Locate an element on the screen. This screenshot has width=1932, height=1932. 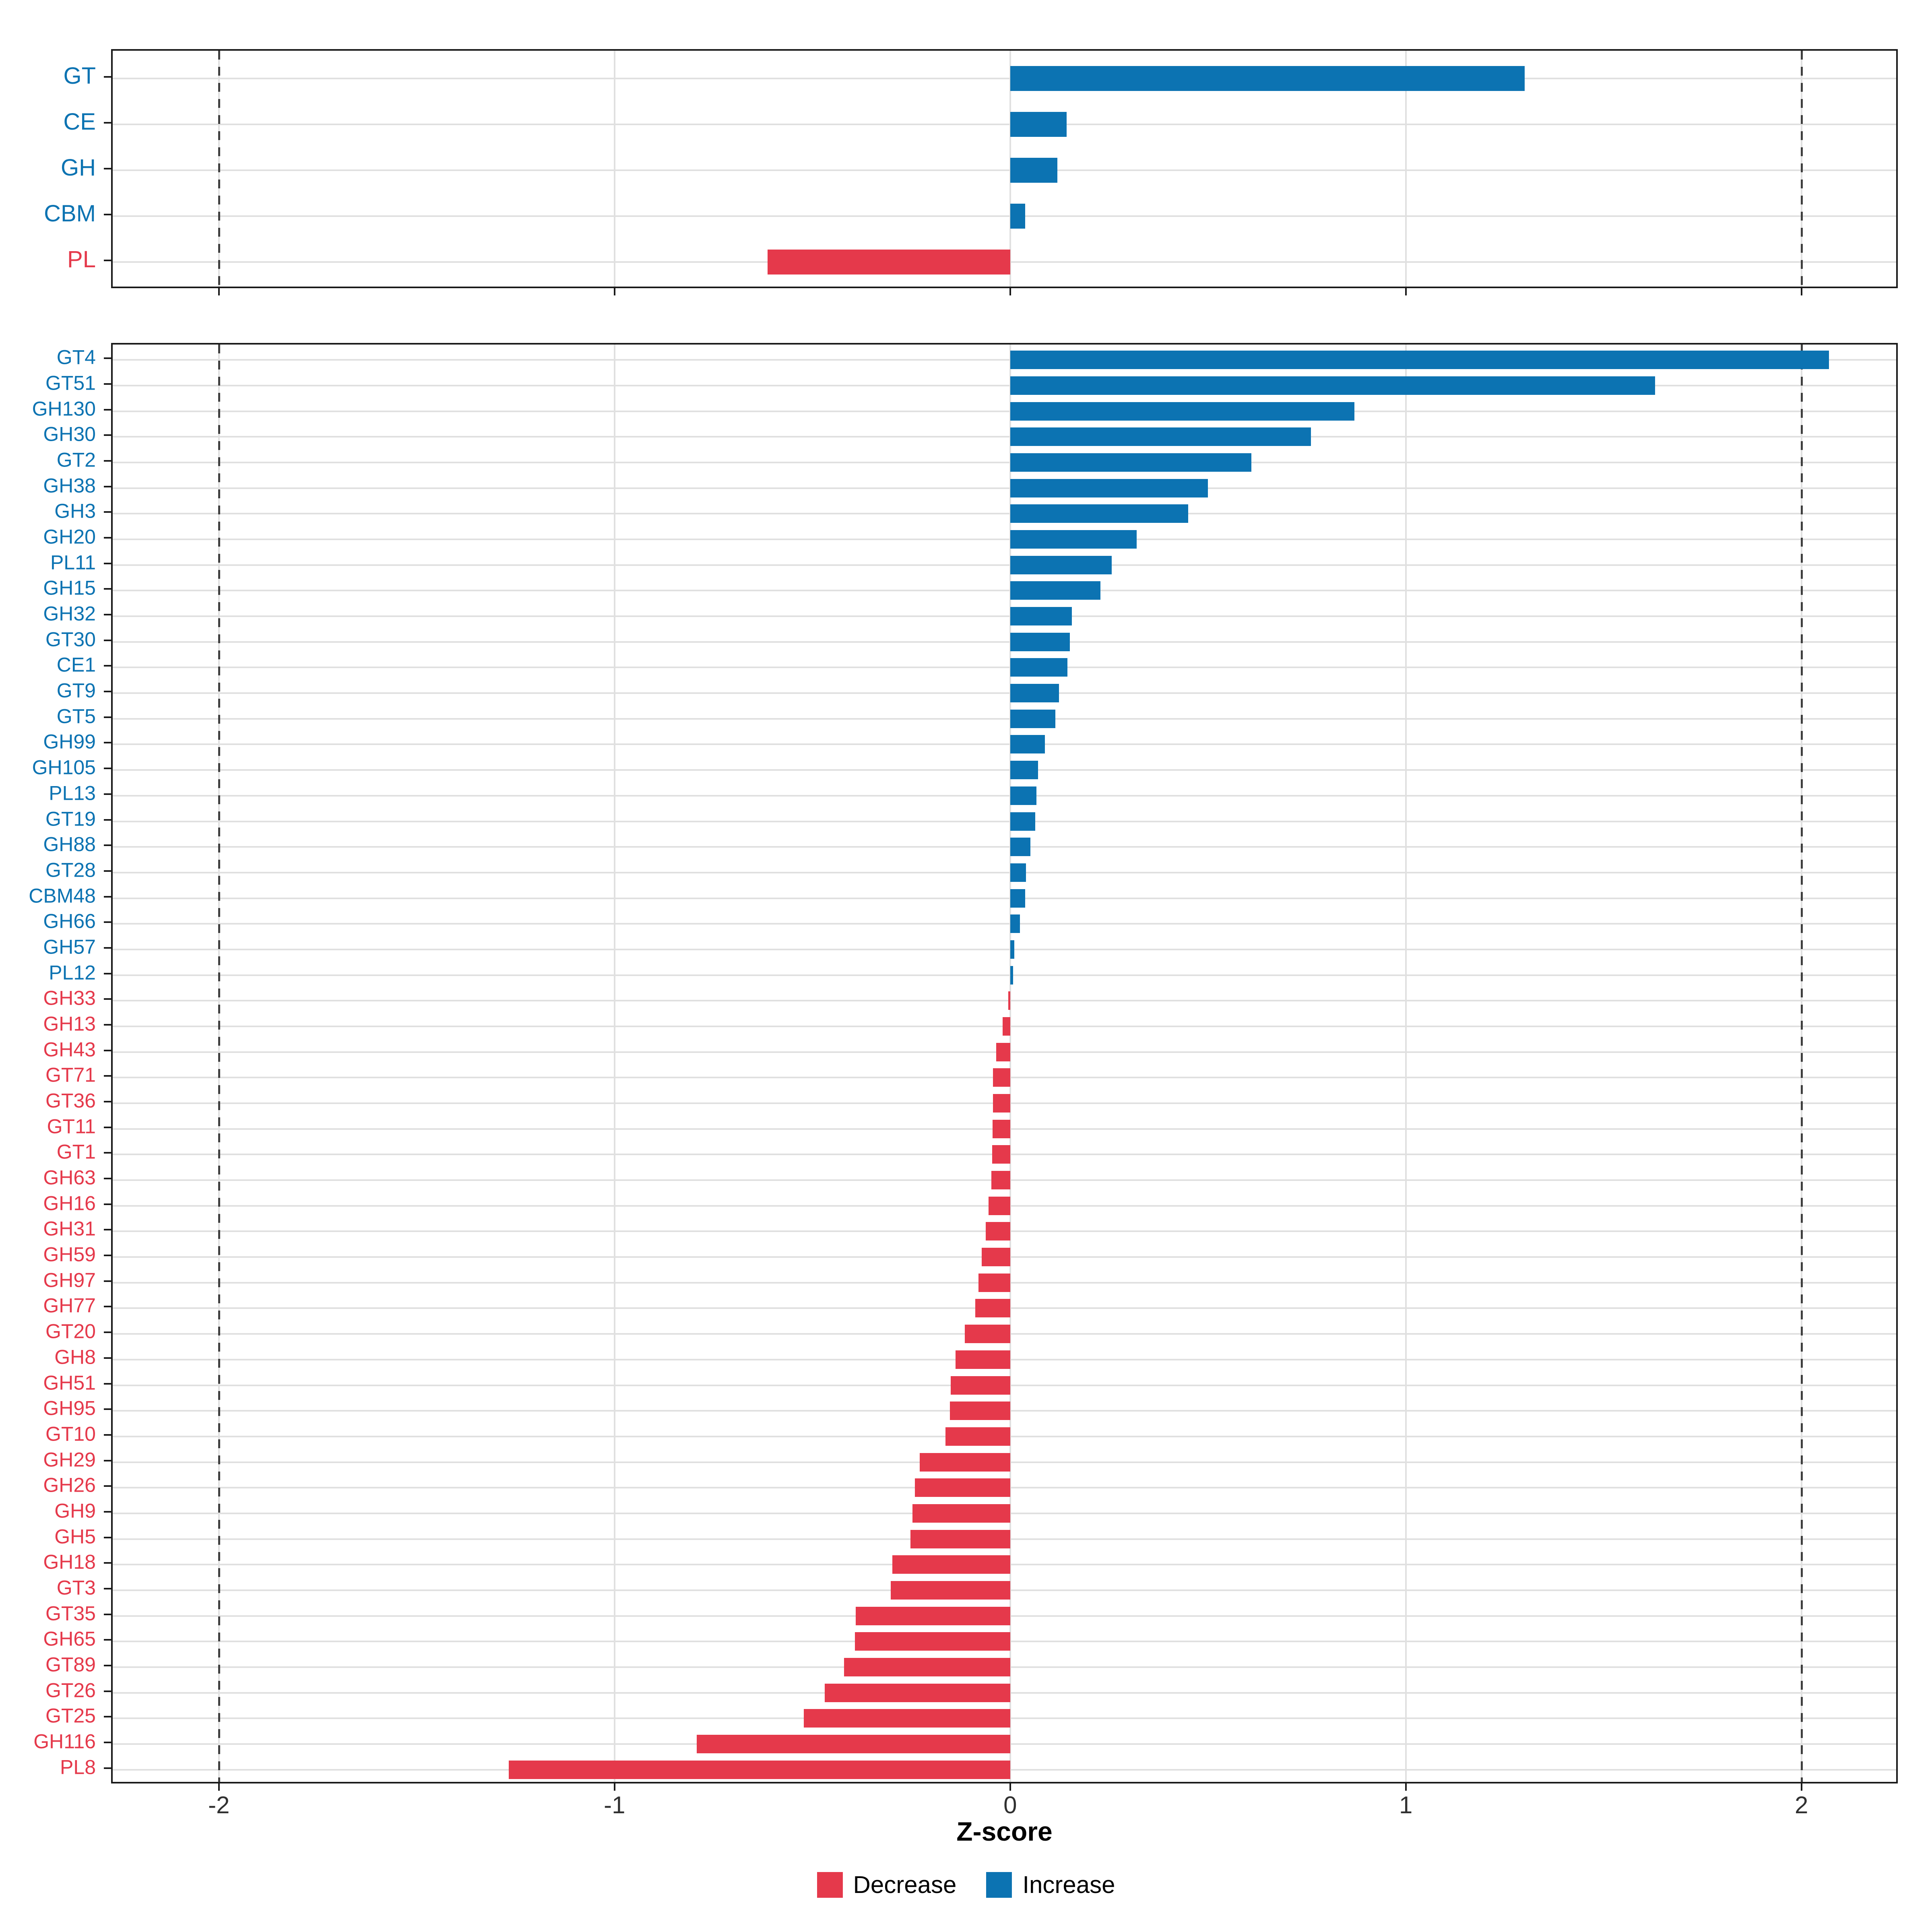
bar-CBM is located at coordinates (1018, 216).